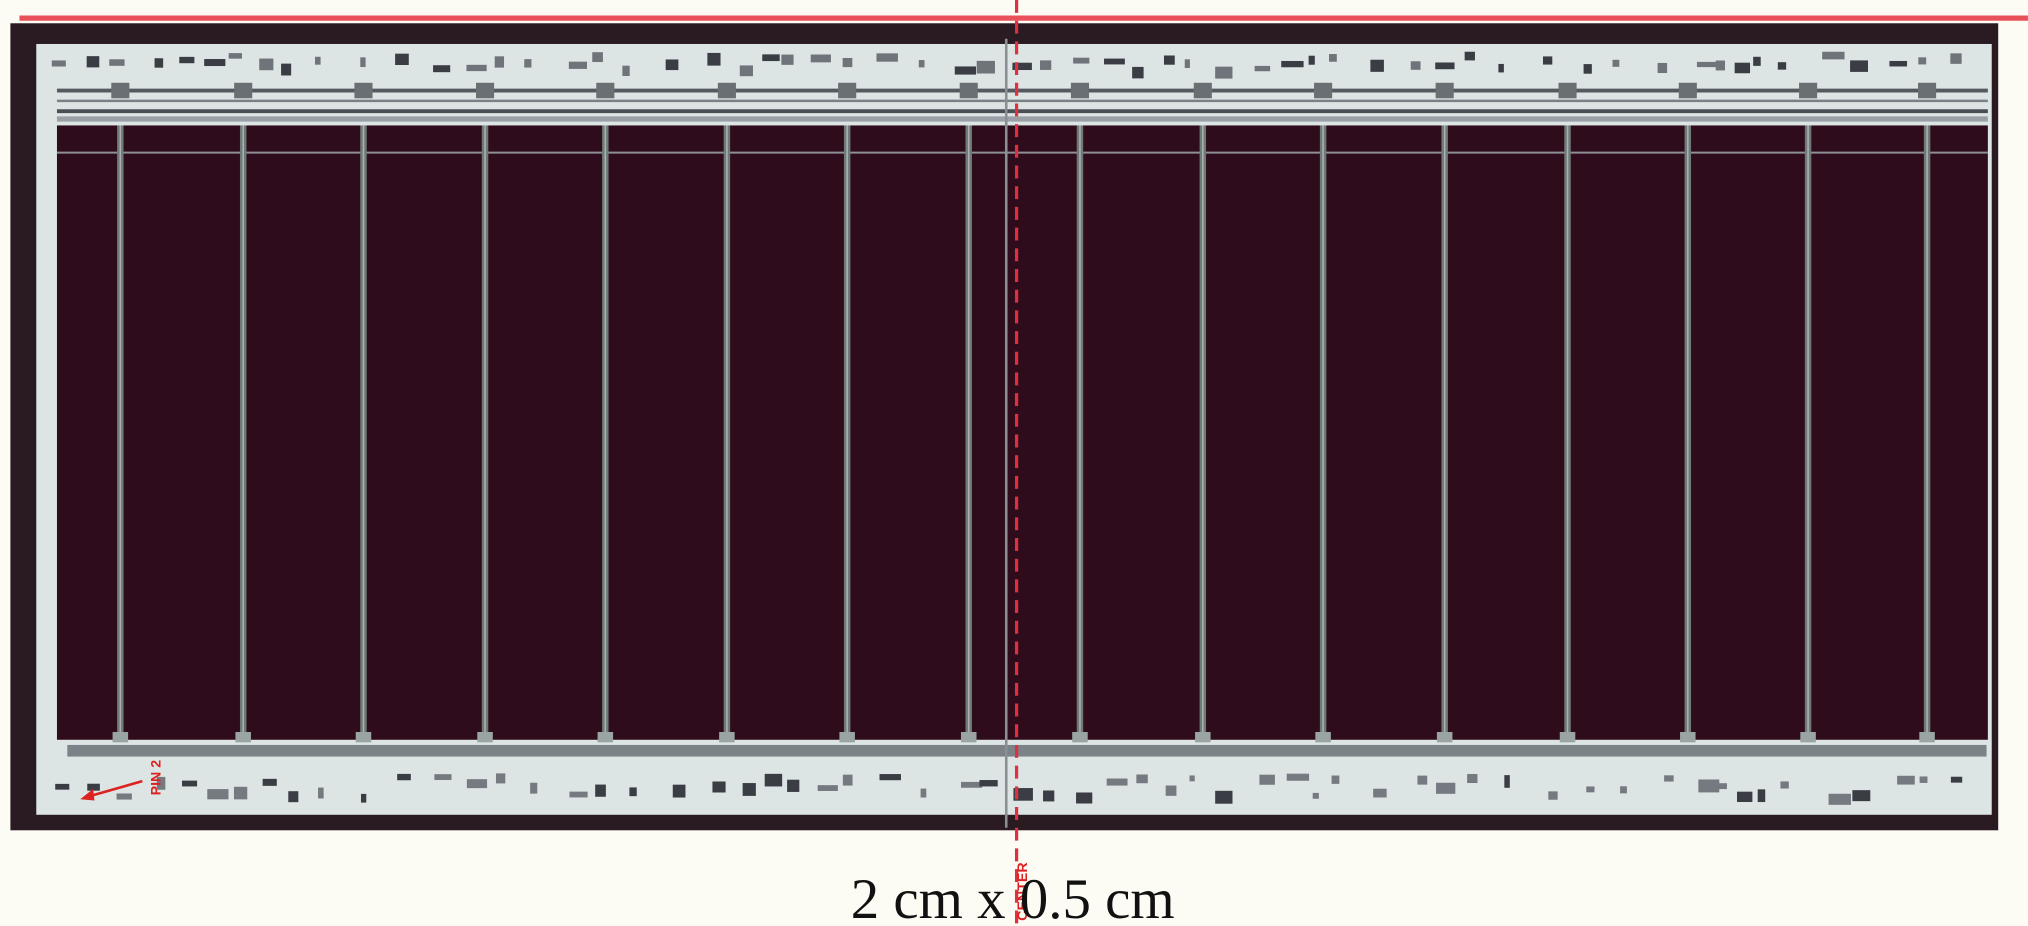 Image resolution: width=2028 pixels, height=926 pixels. Describe the element at coordinates (1023, 891) in the screenshot. I see `center-label: CENTER` at that location.